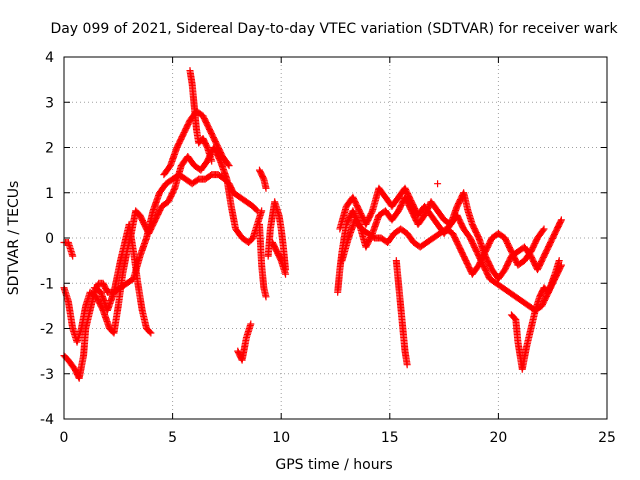 The width and height of the screenshot is (640, 480). What do you see at coordinates (49, 239) in the screenshot?
I see `y-tick-label: 0` at bounding box center [49, 239].